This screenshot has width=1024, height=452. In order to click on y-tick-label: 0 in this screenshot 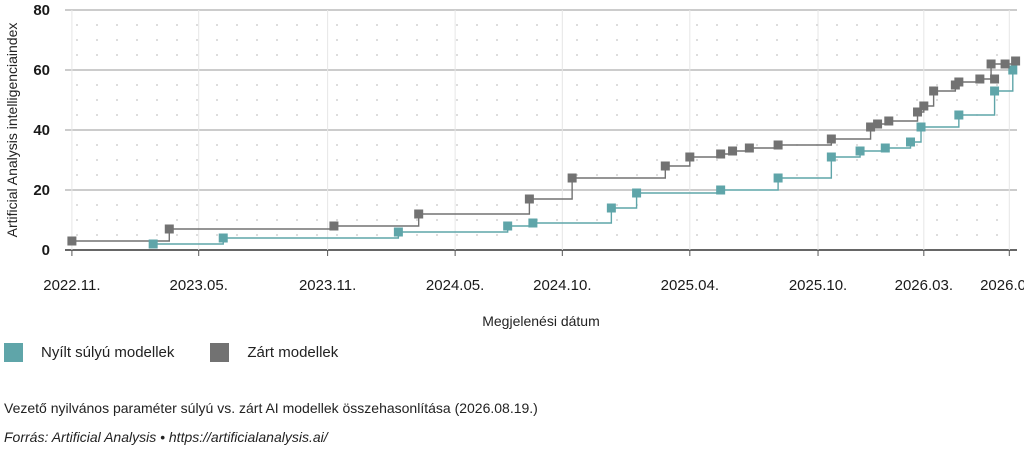, I will do `click(46, 250)`.